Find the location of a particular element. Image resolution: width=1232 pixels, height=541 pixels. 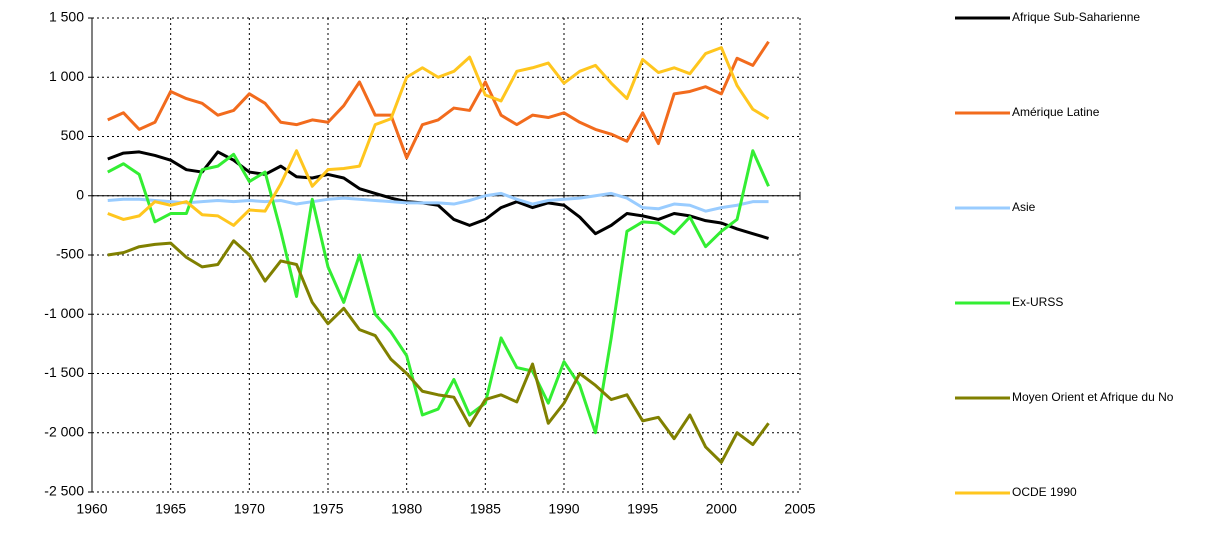

y-tick-label: 500 is located at coordinates (73, 135).